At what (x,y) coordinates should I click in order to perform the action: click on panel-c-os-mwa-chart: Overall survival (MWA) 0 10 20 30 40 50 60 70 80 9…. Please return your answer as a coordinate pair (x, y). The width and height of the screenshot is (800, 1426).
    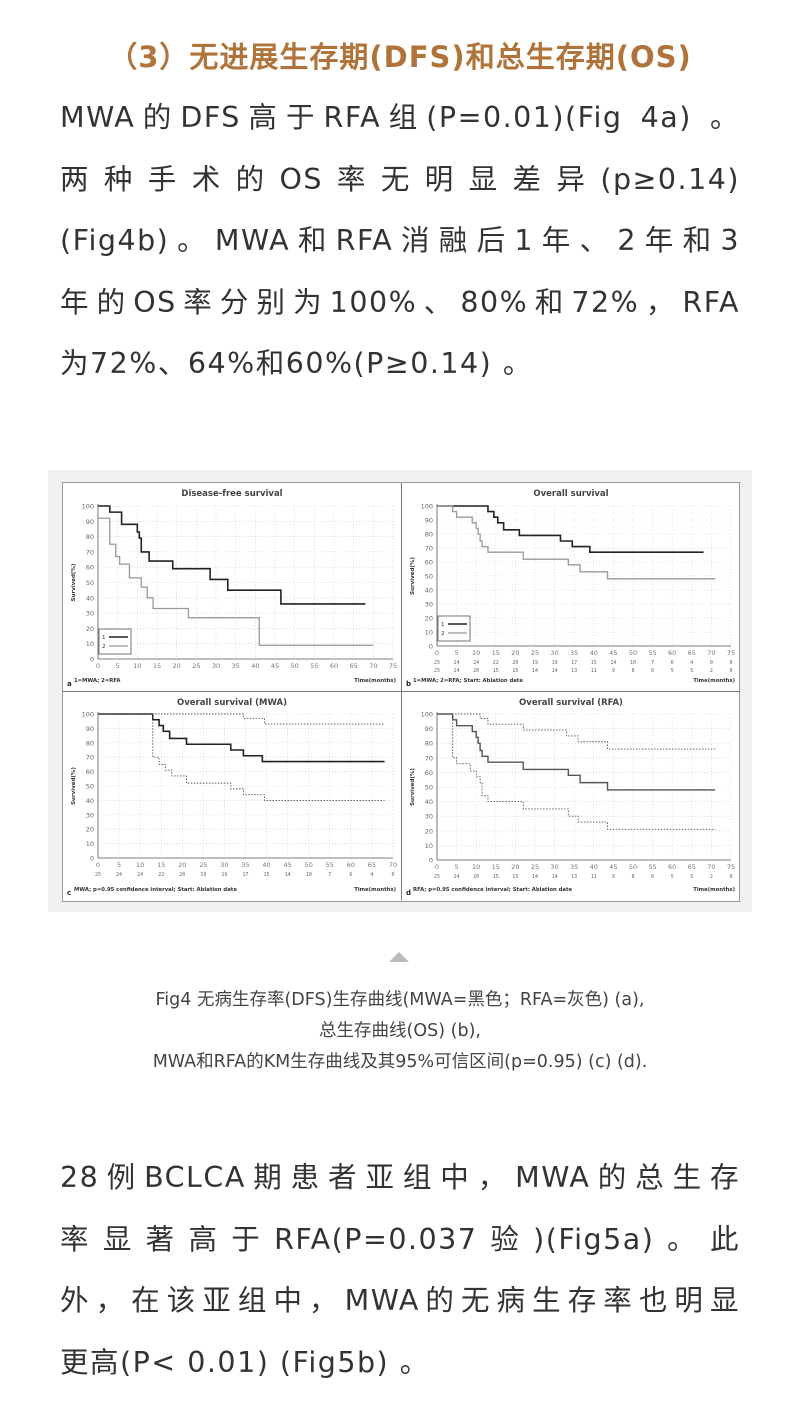
    Looking at the image, I should click on (232, 795).